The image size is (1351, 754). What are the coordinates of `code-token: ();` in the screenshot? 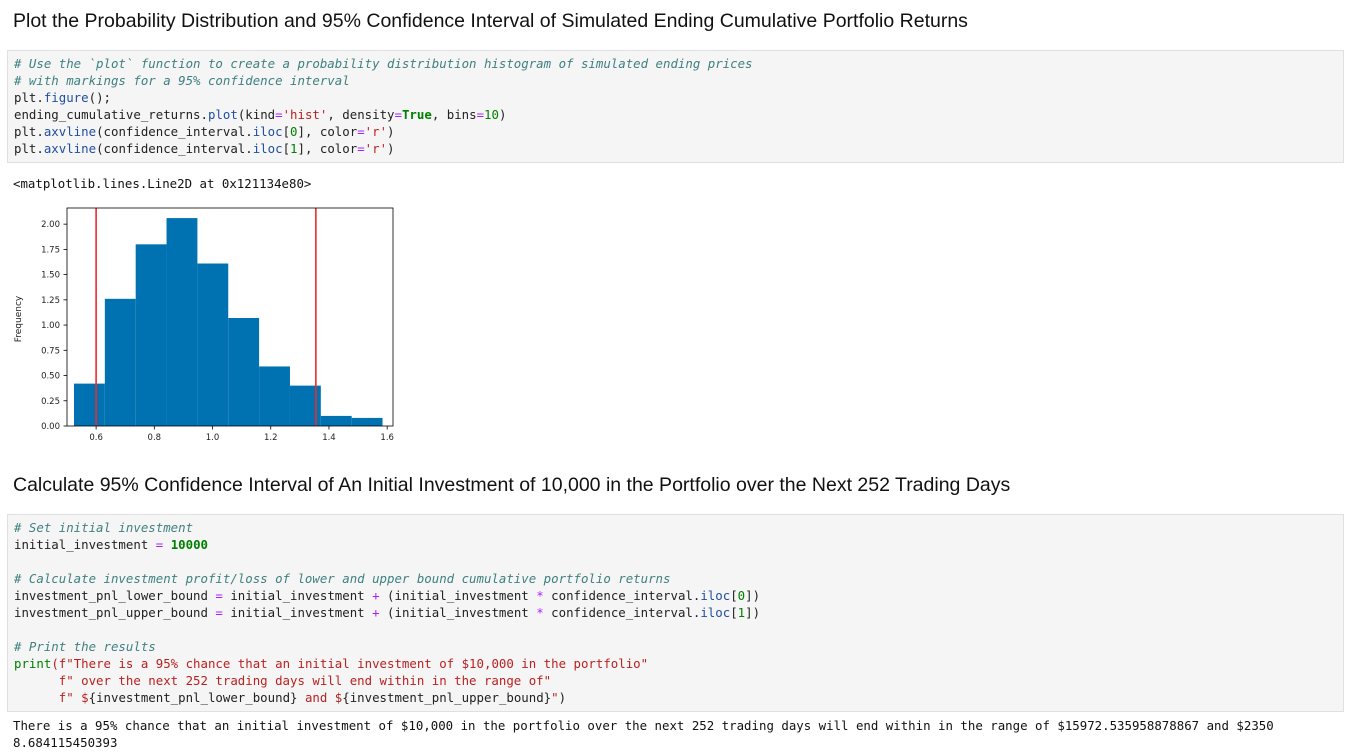 It's located at (99, 97).